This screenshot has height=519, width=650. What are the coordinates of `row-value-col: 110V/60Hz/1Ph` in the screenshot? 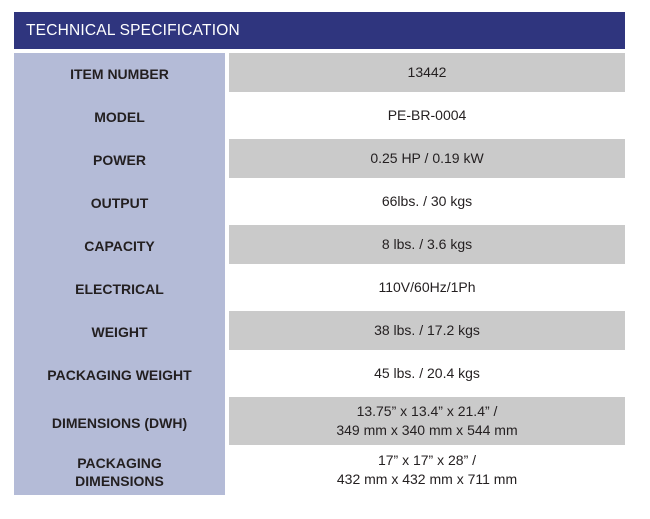 It's located at (427, 289).